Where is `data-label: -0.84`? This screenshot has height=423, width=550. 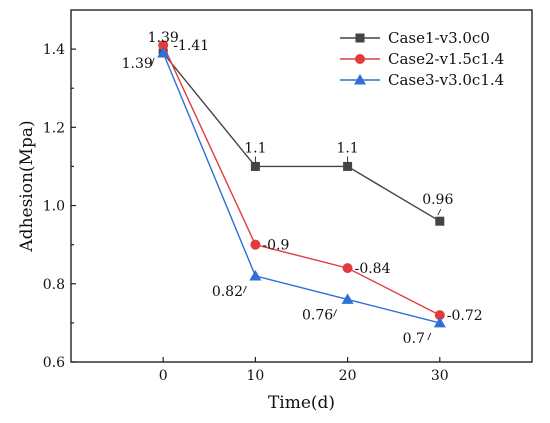
data-label: -0.84 is located at coordinates (373, 269).